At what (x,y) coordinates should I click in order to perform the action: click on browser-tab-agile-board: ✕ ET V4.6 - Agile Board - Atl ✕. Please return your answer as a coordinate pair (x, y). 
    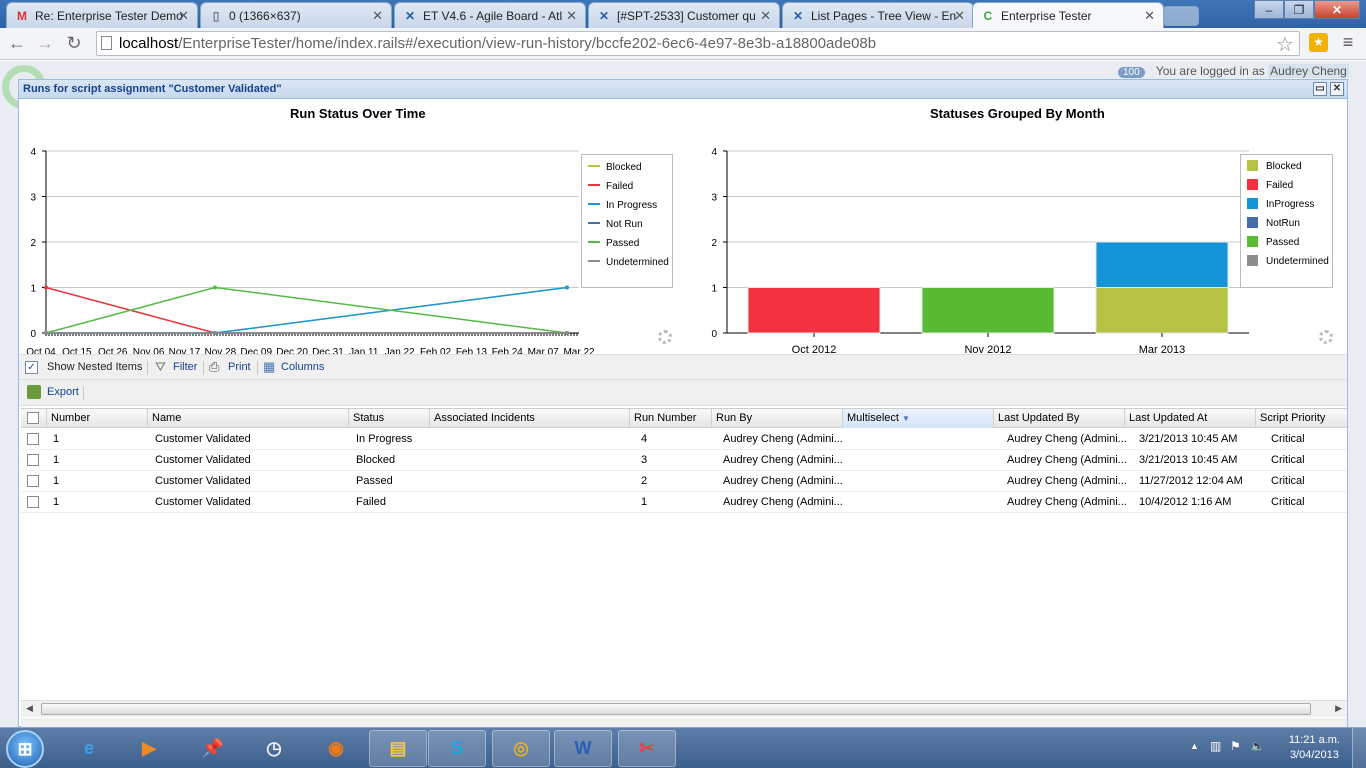
    Looking at the image, I should click on (490, 15).